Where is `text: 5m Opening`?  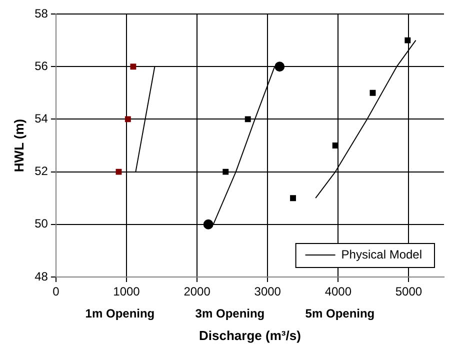
text: 5m Opening is located at coordinates (340, 313).